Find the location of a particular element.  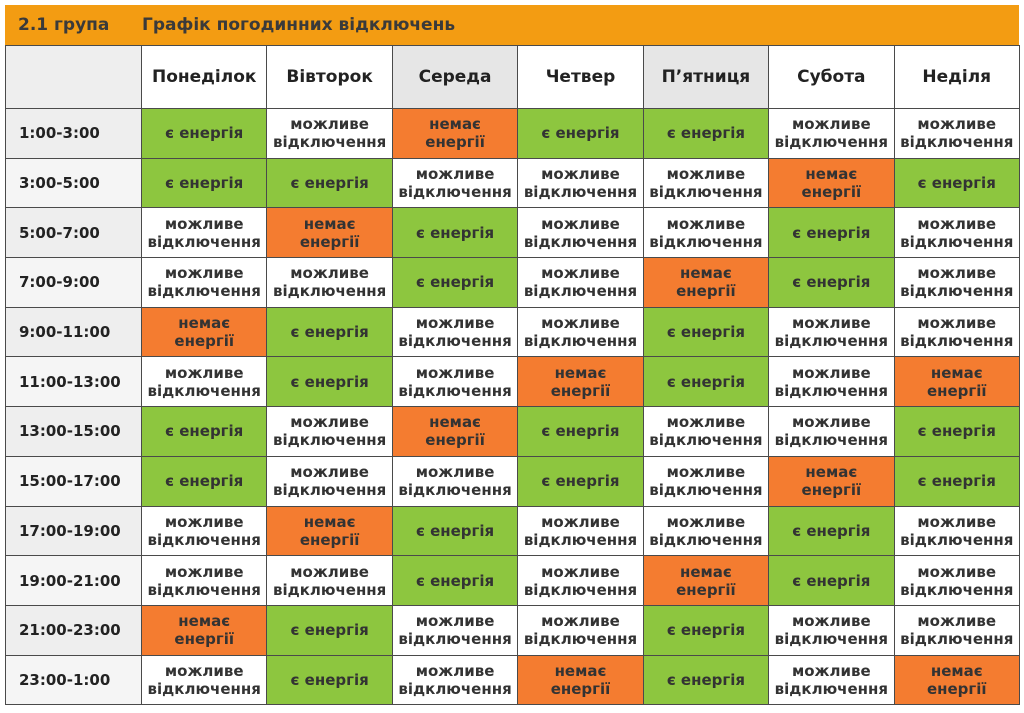

time-slot-label: 13:00-15:00 is located at coordinates (73, 431).